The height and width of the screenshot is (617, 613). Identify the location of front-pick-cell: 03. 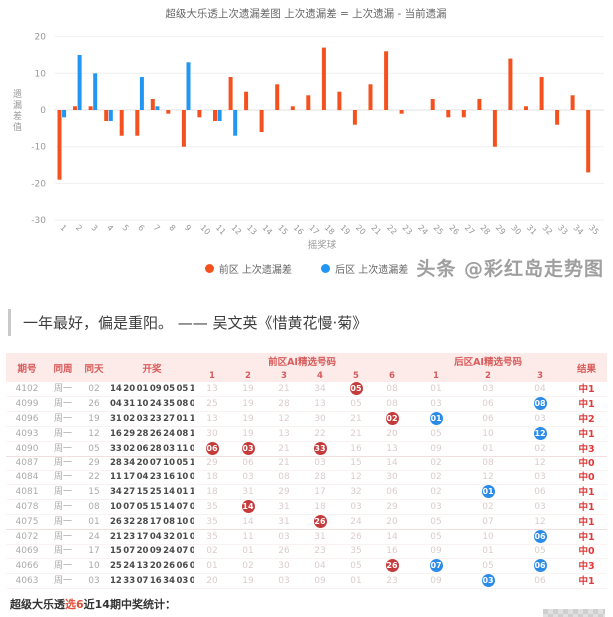
(284, 581).